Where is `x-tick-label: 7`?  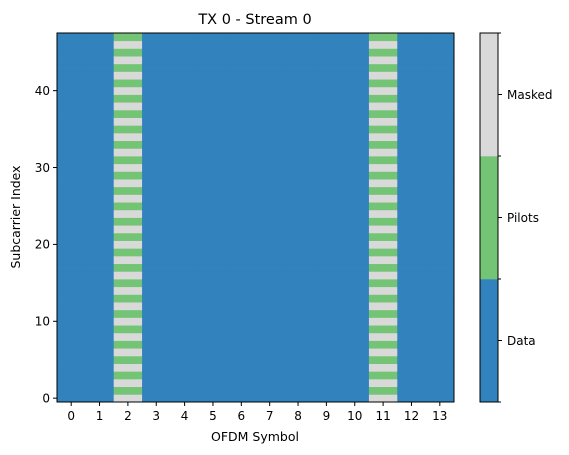
x-tick-label: 7 is located at coordinates (270, 416).